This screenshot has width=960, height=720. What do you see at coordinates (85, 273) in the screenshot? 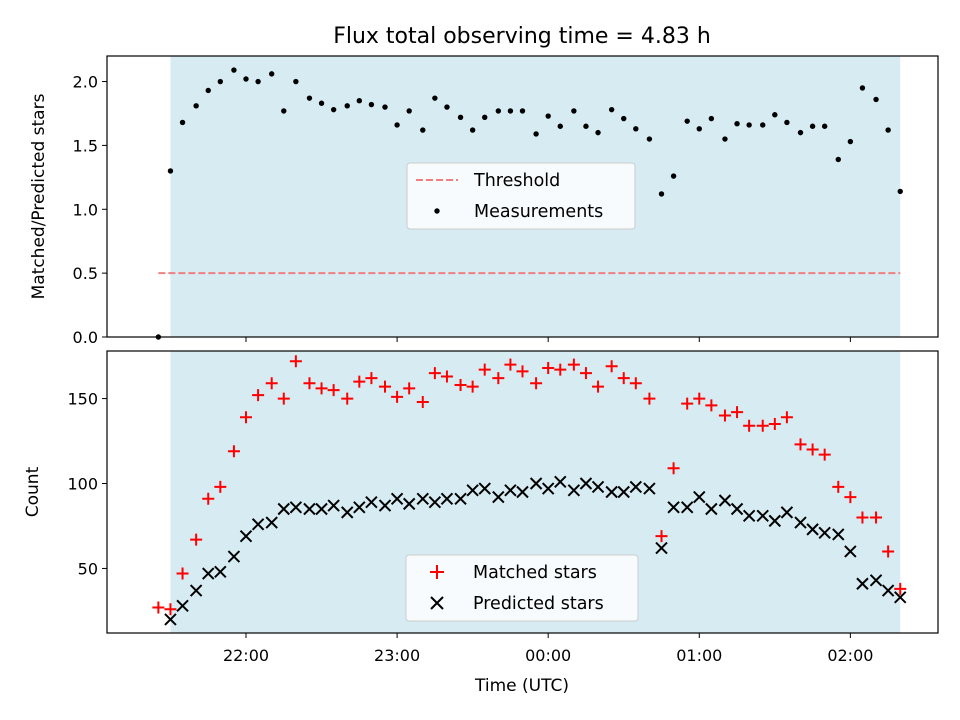
I see `top-y-tick-label: 0.5` at bounding box center [85, 273].